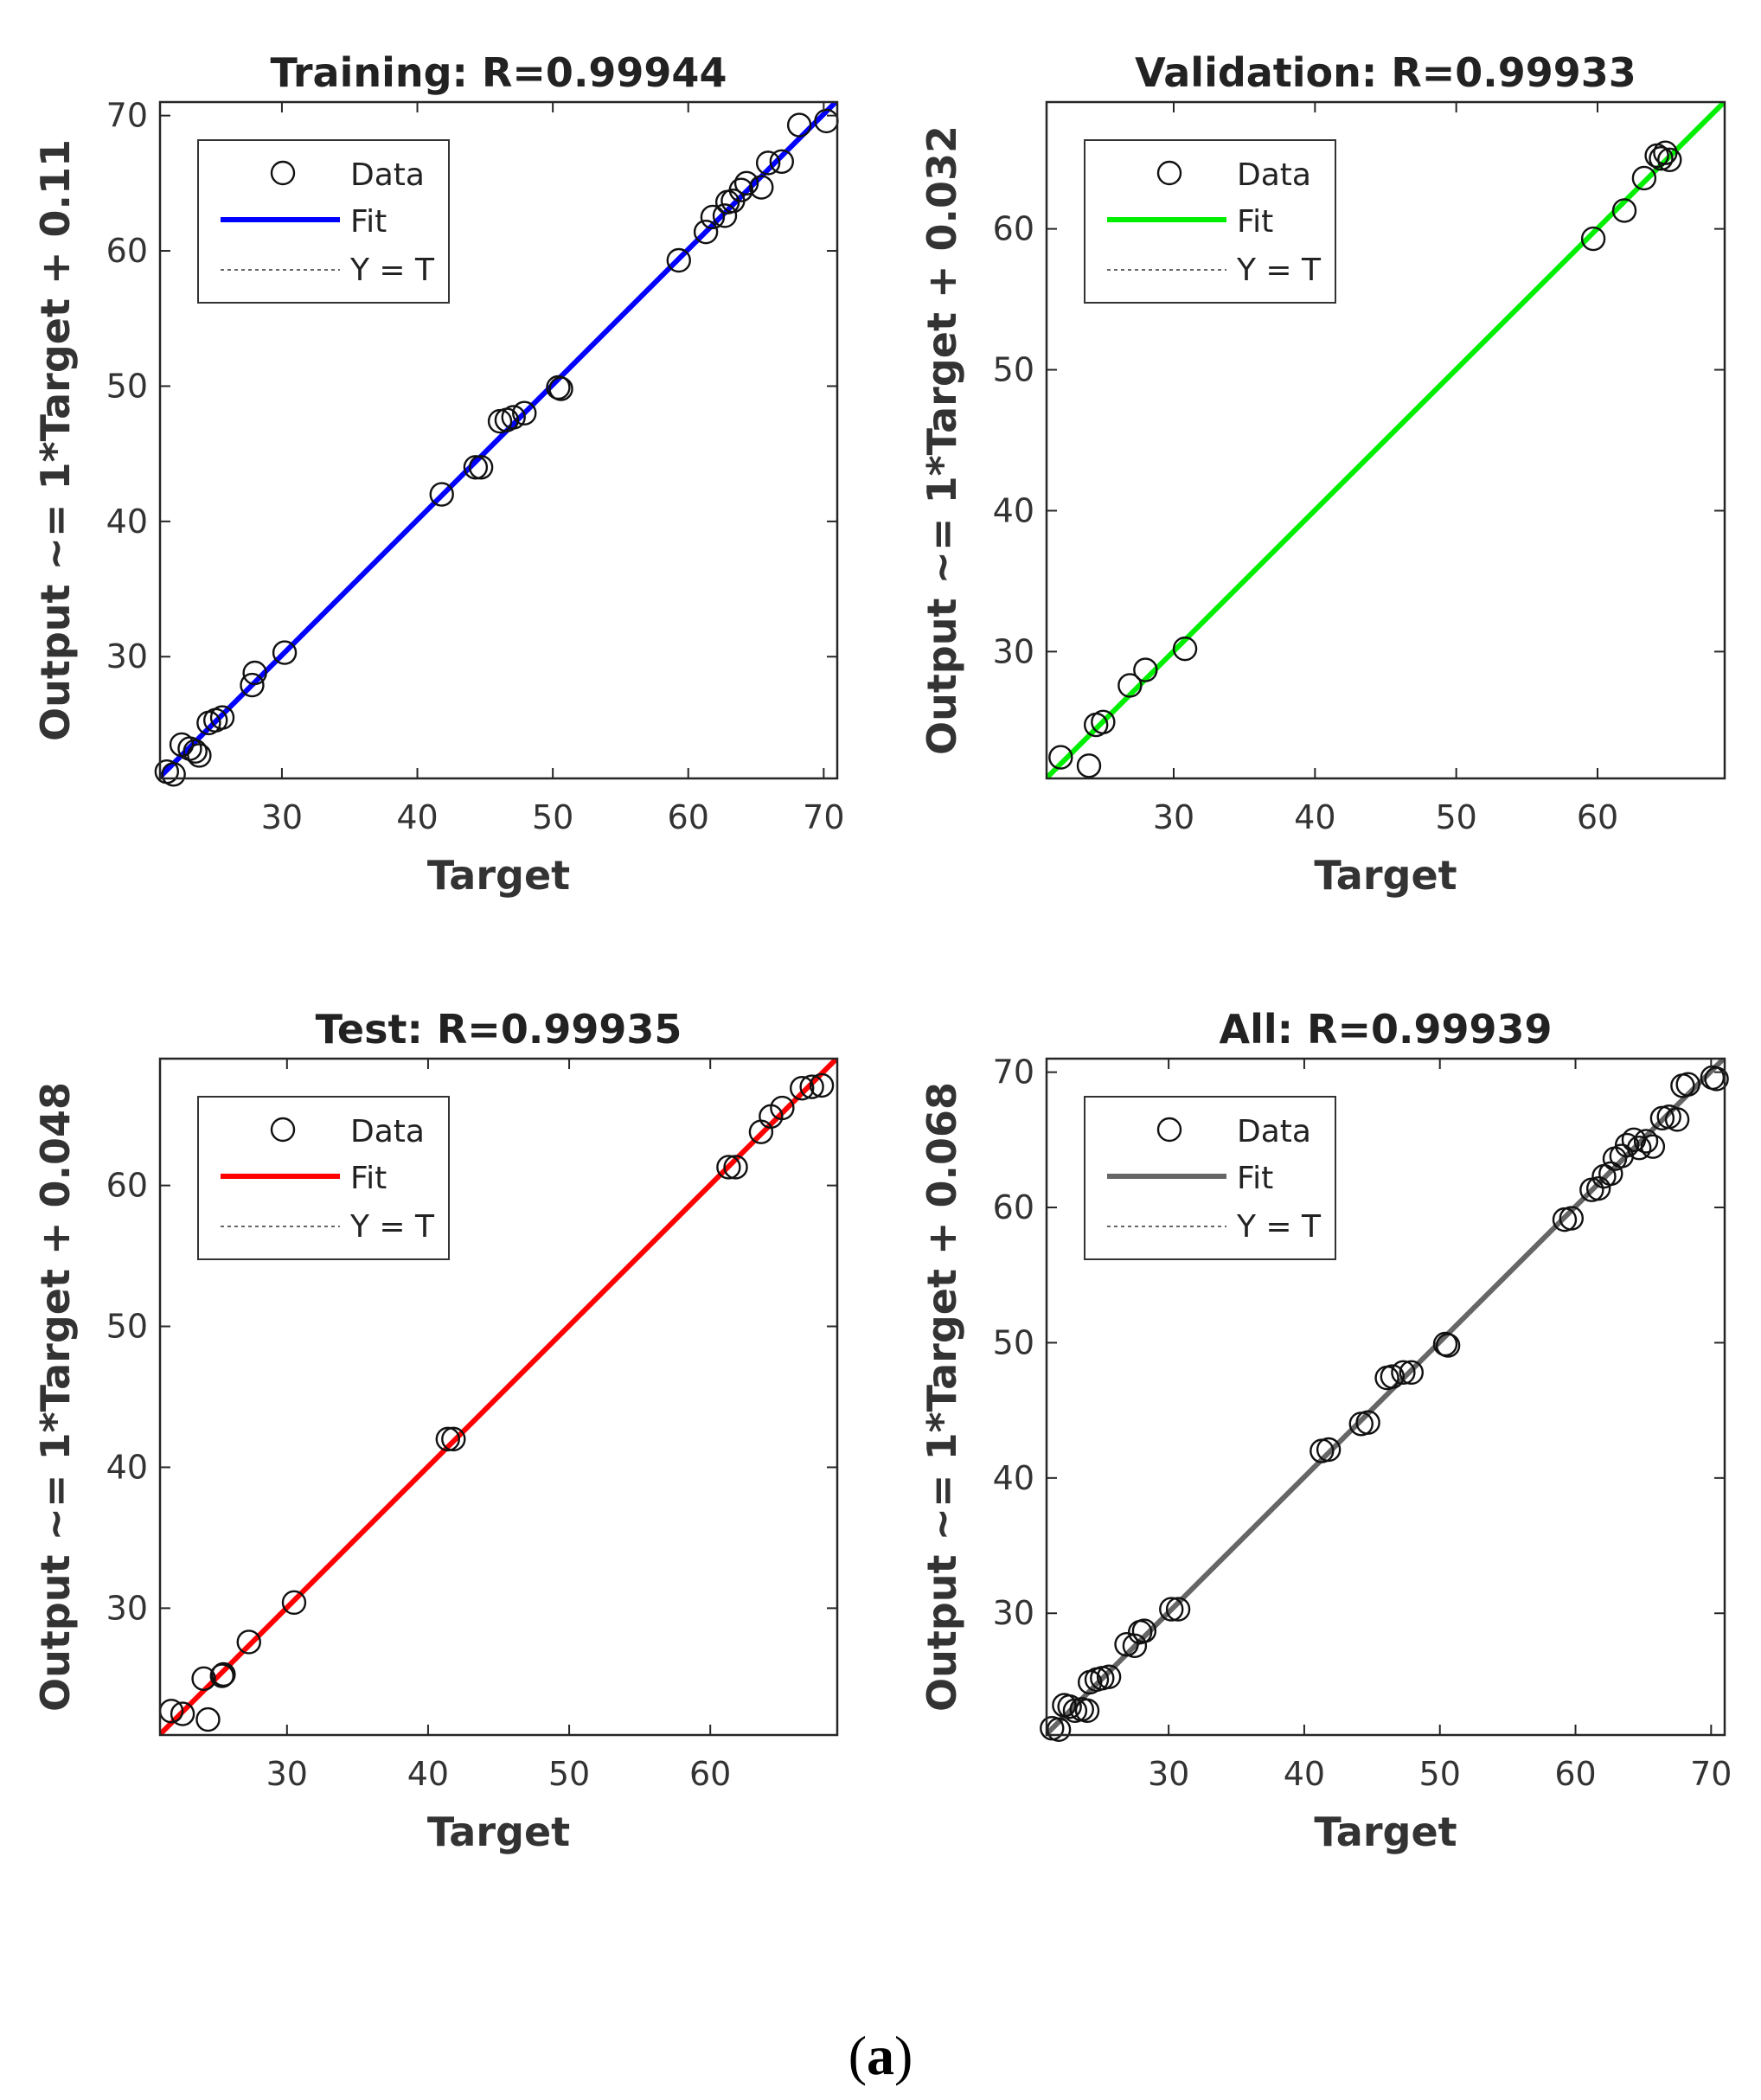  Describe the element at coordinates (824, 817) in the screenshot. I see `x-tick-label: 70` at that location.